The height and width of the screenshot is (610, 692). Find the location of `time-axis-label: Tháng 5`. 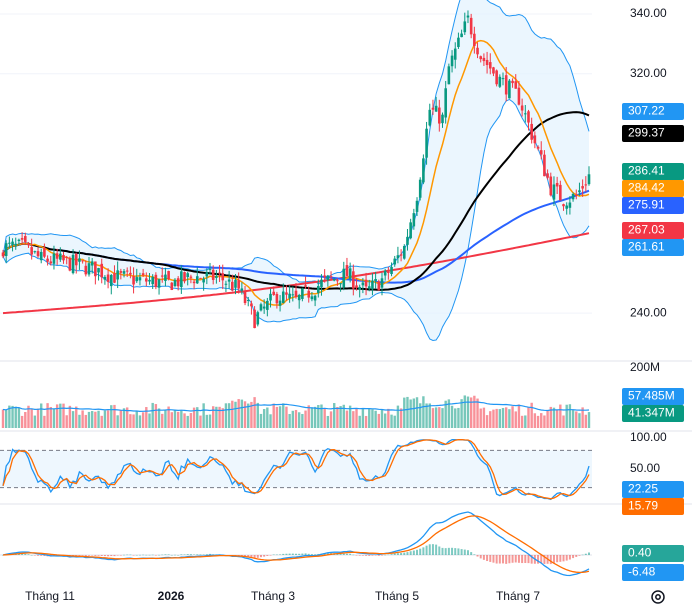

time-axis-label: Tháng 5 is located at coordinates (397, 596).